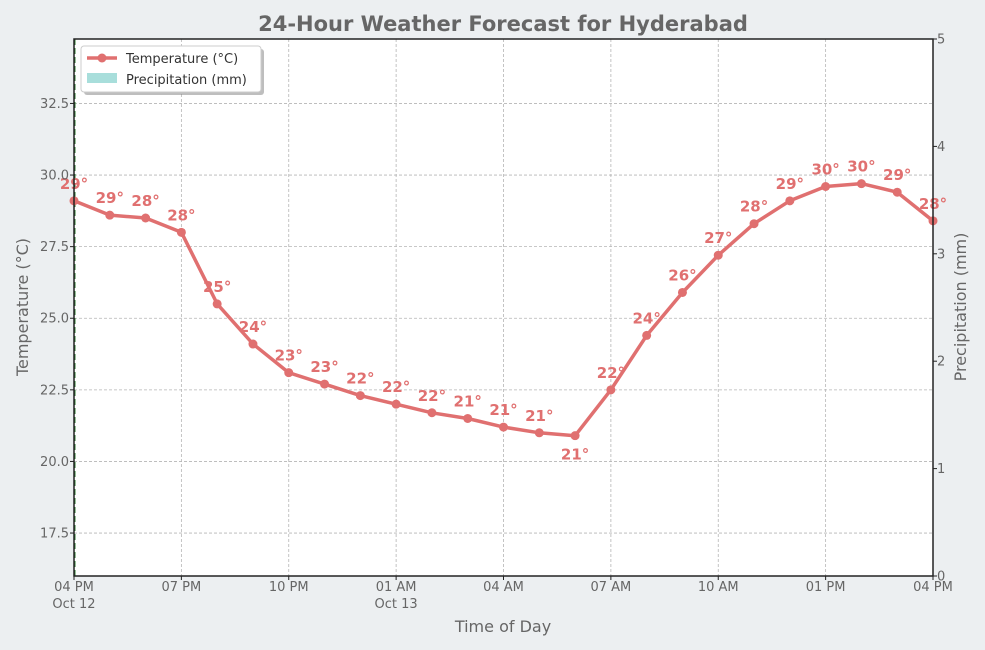  What do you see at coordinates (54, 176) in the screenshot?
I see `y-tick-label: 30.0` at bounding box center [54, 176].